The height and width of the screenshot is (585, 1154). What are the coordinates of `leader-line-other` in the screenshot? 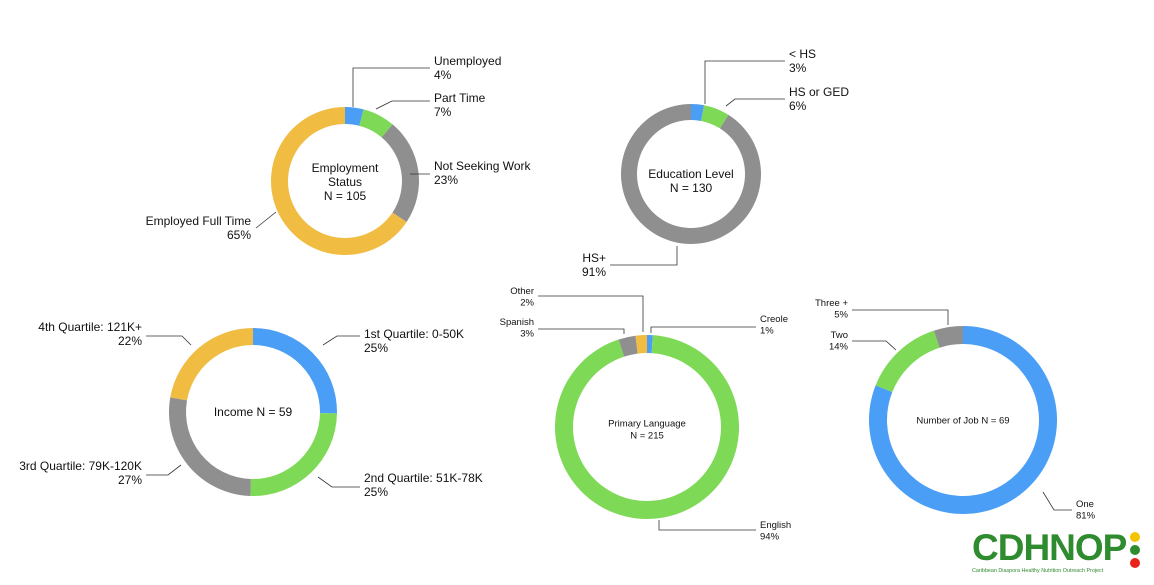 It's located at (591, 313).